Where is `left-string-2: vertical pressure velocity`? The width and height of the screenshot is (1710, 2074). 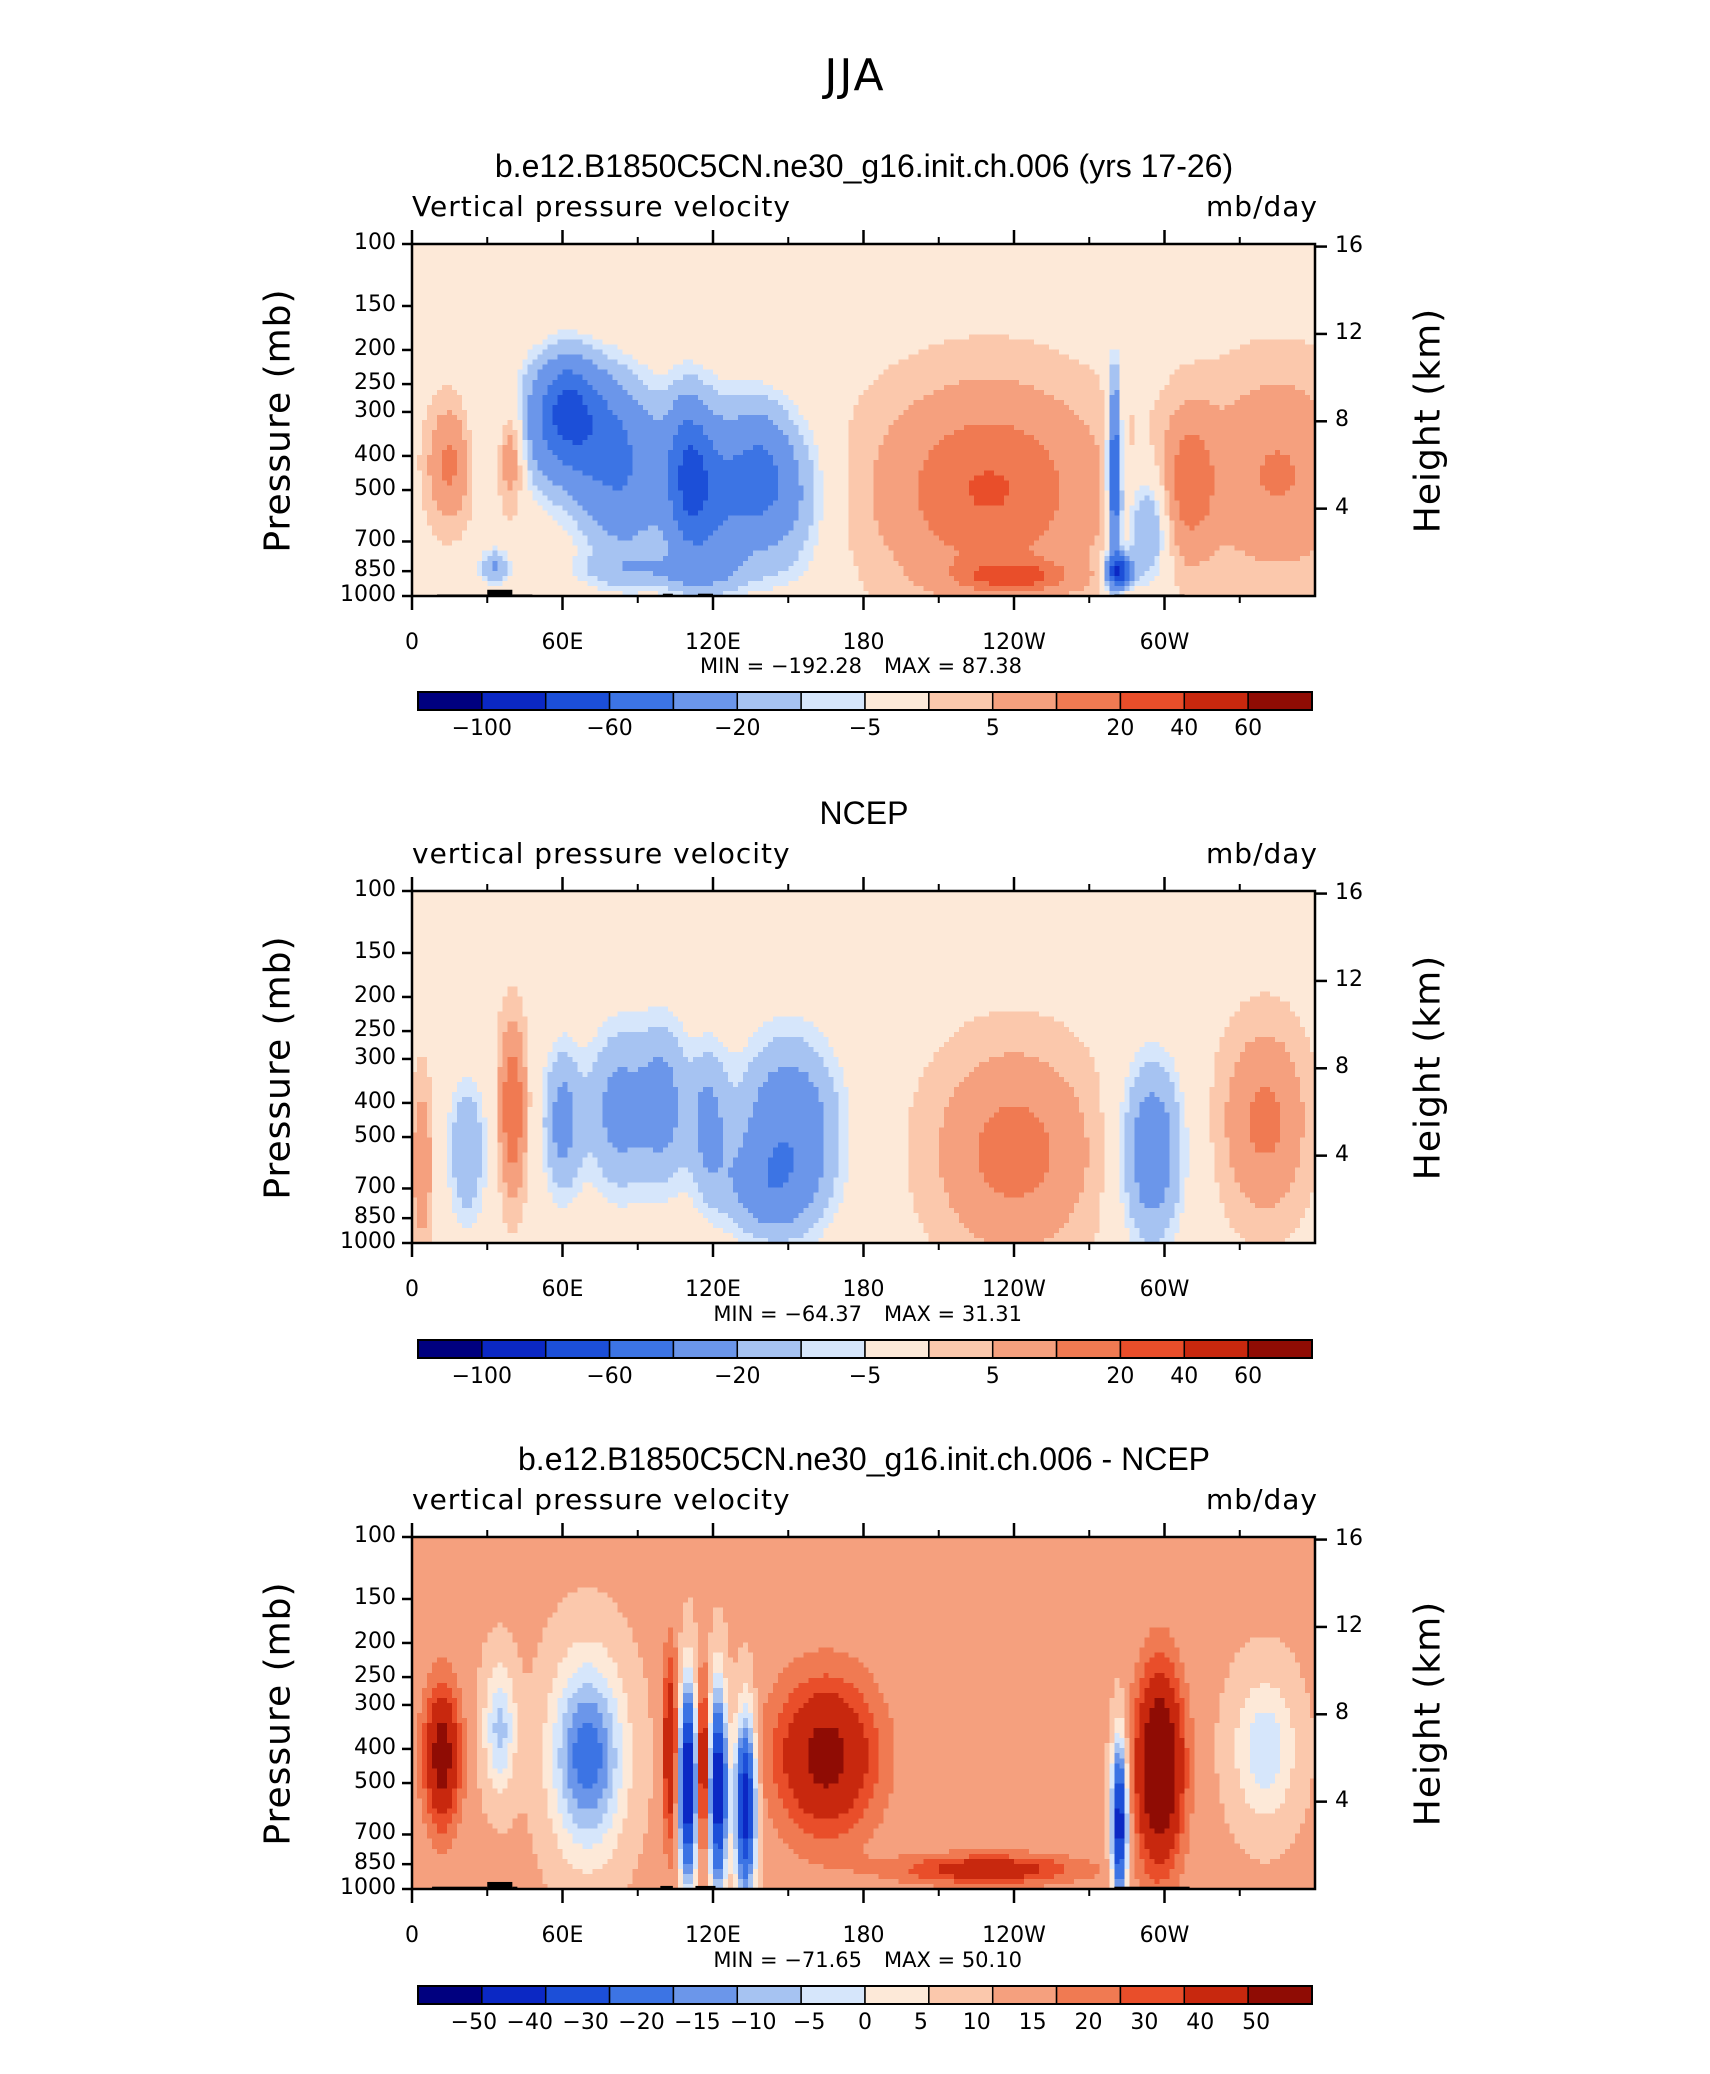 left-string-2: vertical pressure velocity is located at coordinates (601, 853).